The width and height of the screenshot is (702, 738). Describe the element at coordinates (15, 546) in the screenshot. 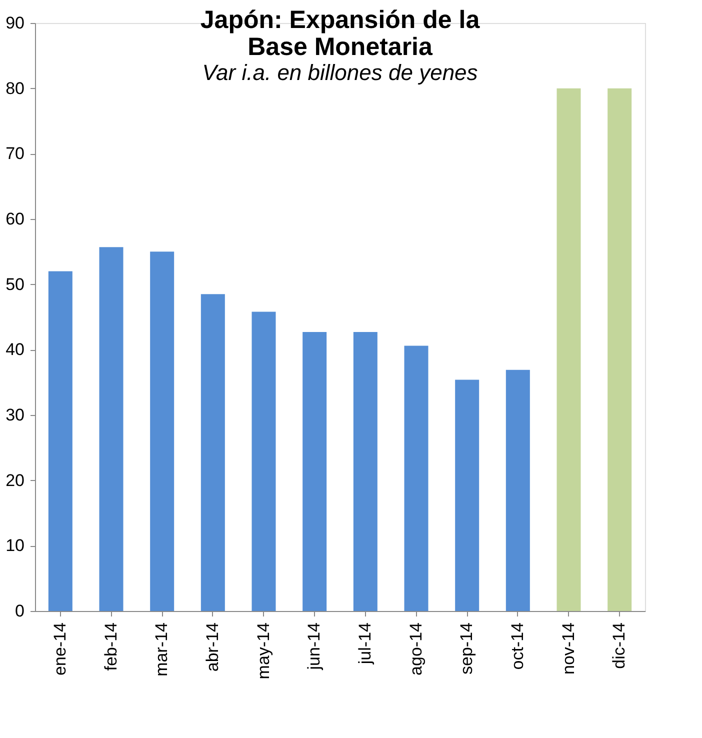

I see `y-tick-label: 10` at that location.